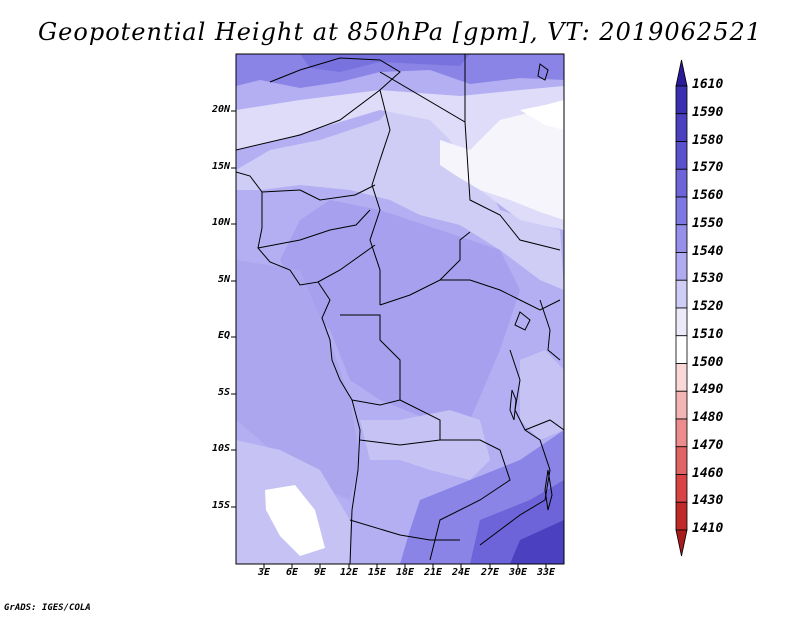 Image resolution: width=800 pixels, height=618 pixels. What do you see at coordinates (708, 112) in the screenshot?
I see `colorbar-level-label: 1590` at bounding box center [708, 112].